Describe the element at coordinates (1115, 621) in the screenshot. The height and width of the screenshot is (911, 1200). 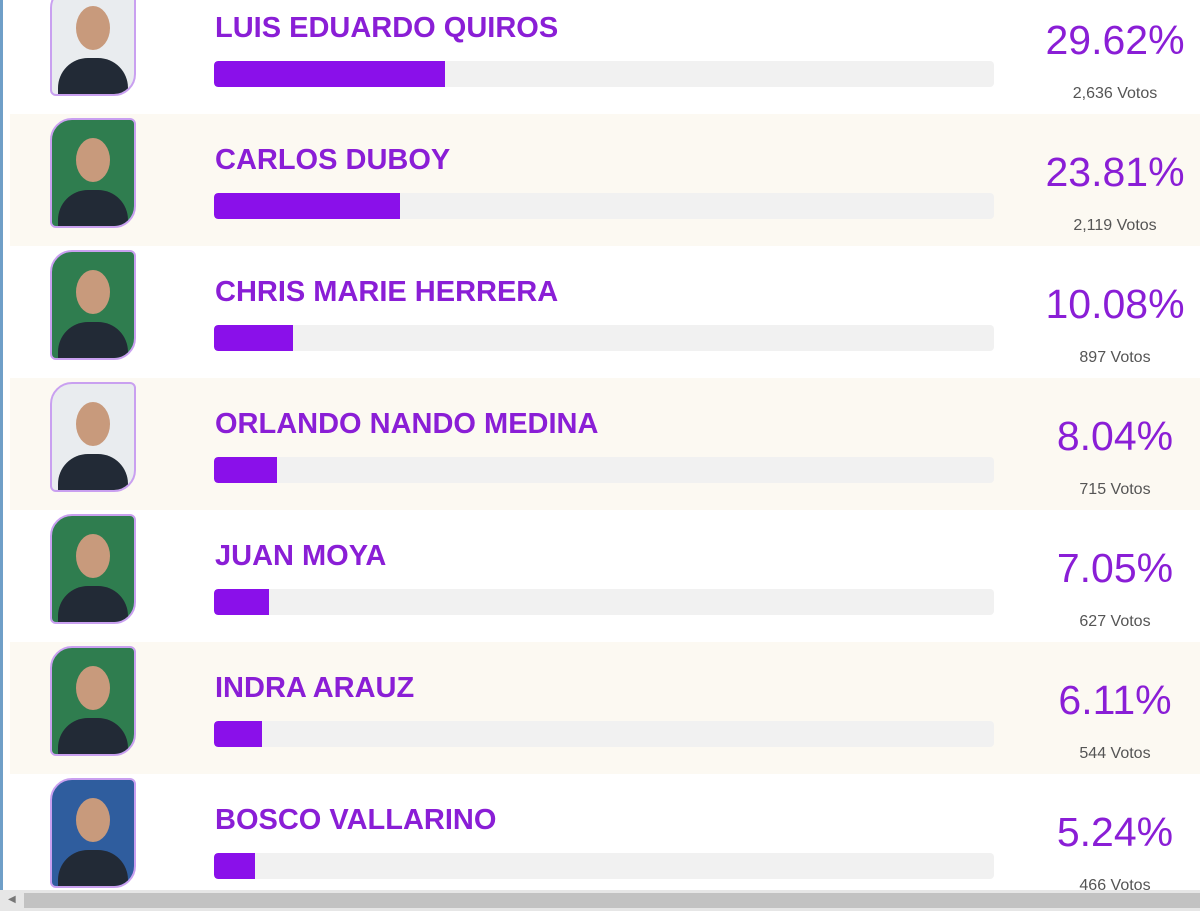
I see `votes-label: 627 Votos` at that location.